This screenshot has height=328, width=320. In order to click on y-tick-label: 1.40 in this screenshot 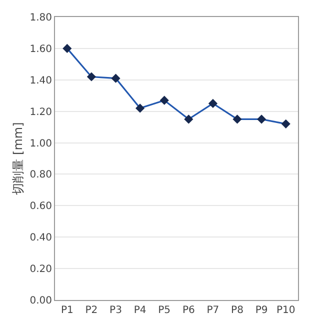, I will do `click(41, 80)`.